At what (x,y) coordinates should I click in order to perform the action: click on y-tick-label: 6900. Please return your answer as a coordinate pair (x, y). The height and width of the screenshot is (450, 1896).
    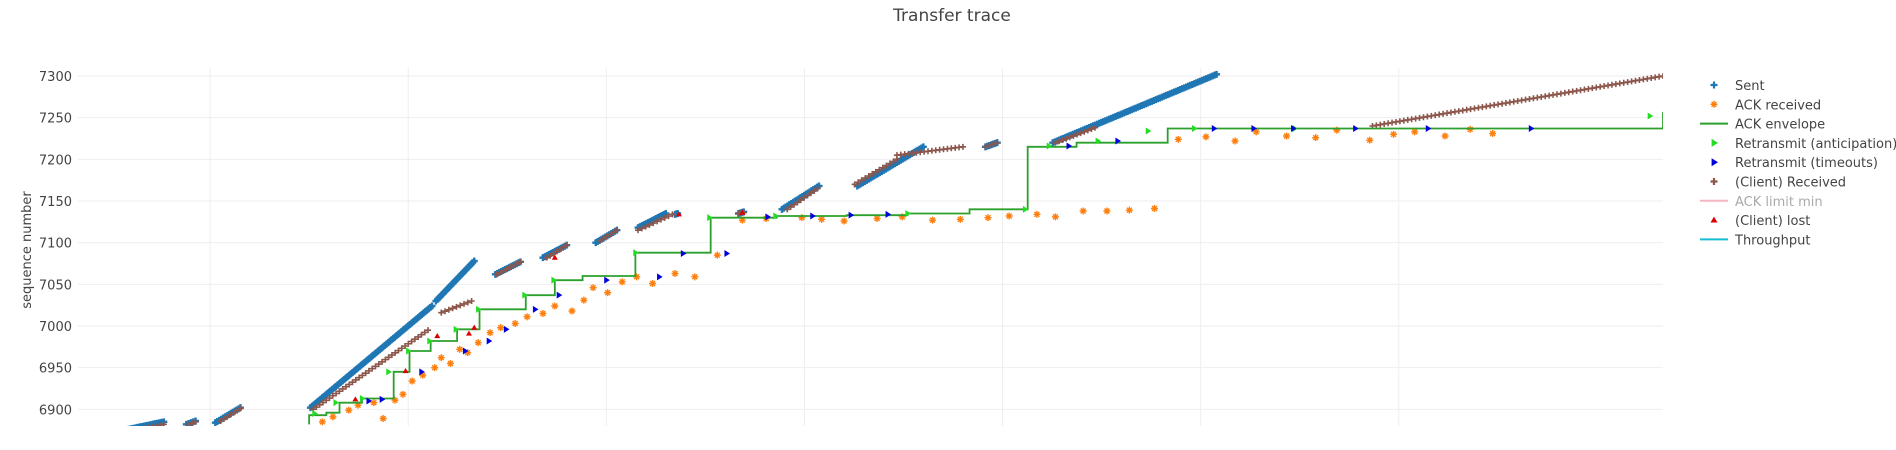
    Looking at the image, I should click on (55, 410).